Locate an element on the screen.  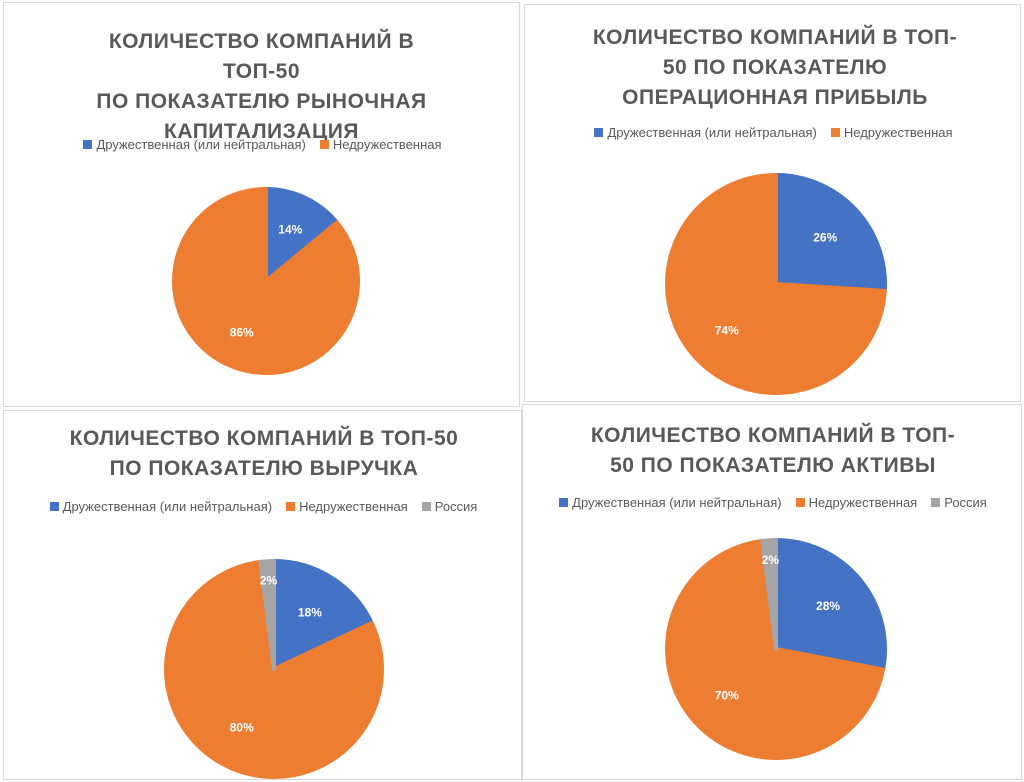
pie-chart: 28% 70% 2% is located at coordinates (776, 649).